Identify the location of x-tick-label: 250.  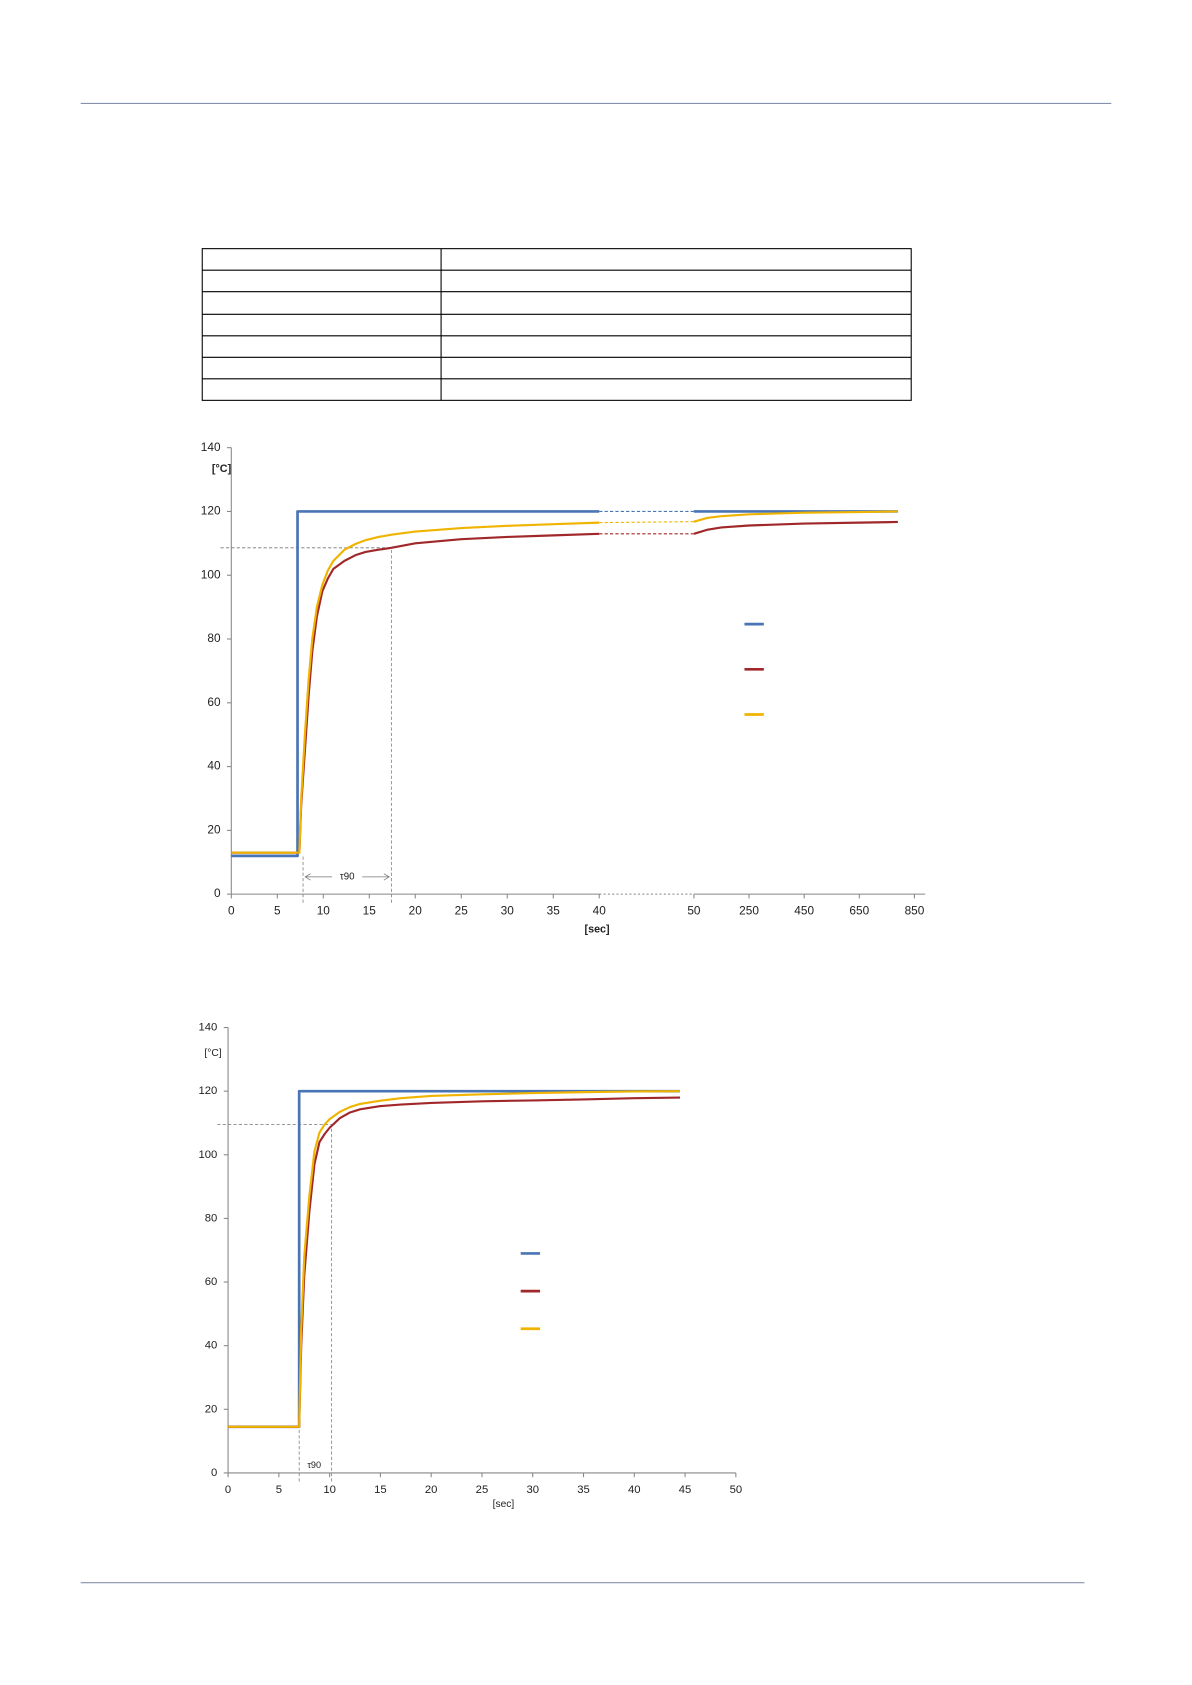
(749, 910).